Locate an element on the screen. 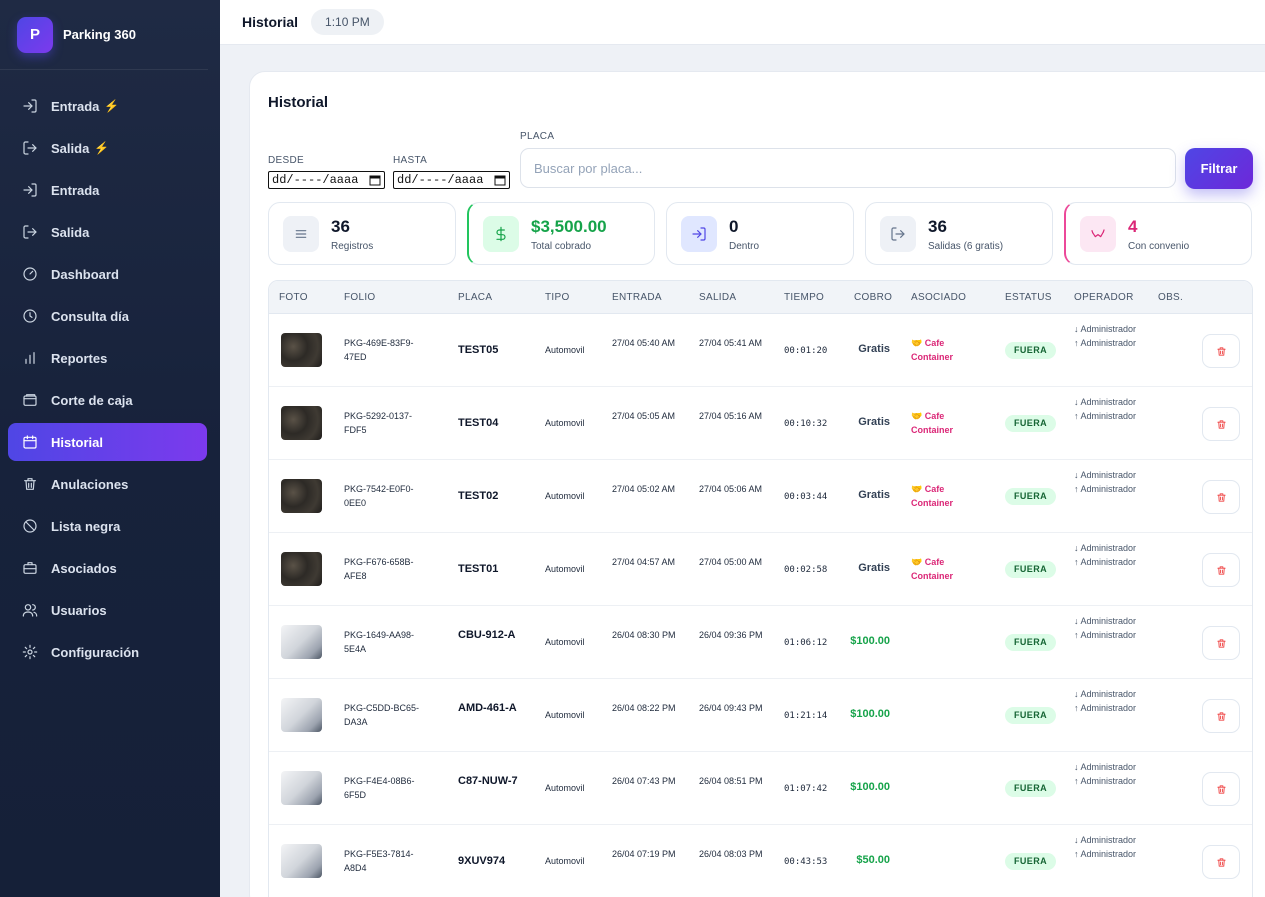 This screenshot has height=897, width=1265. stat-card: 36 Salidas (6 gratis) is located at coordinates (959, 233).